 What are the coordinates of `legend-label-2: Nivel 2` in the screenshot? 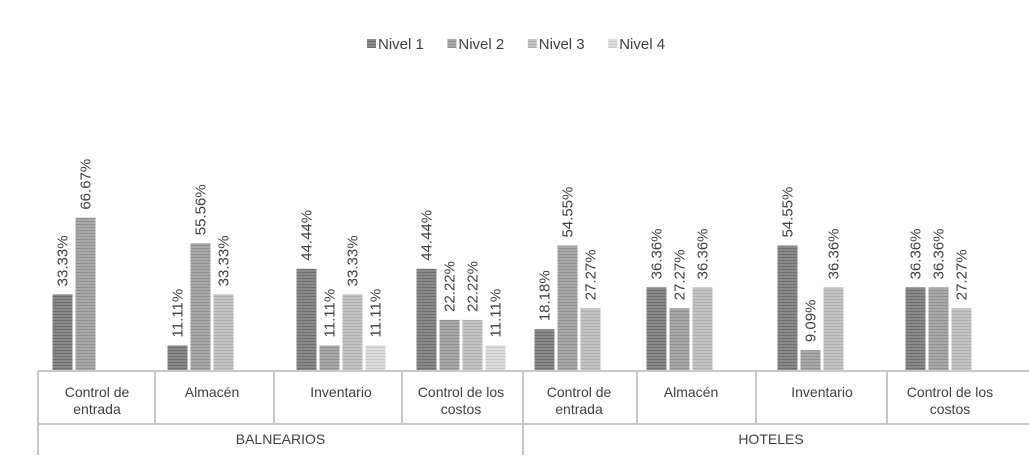 It's located at (481, 44).